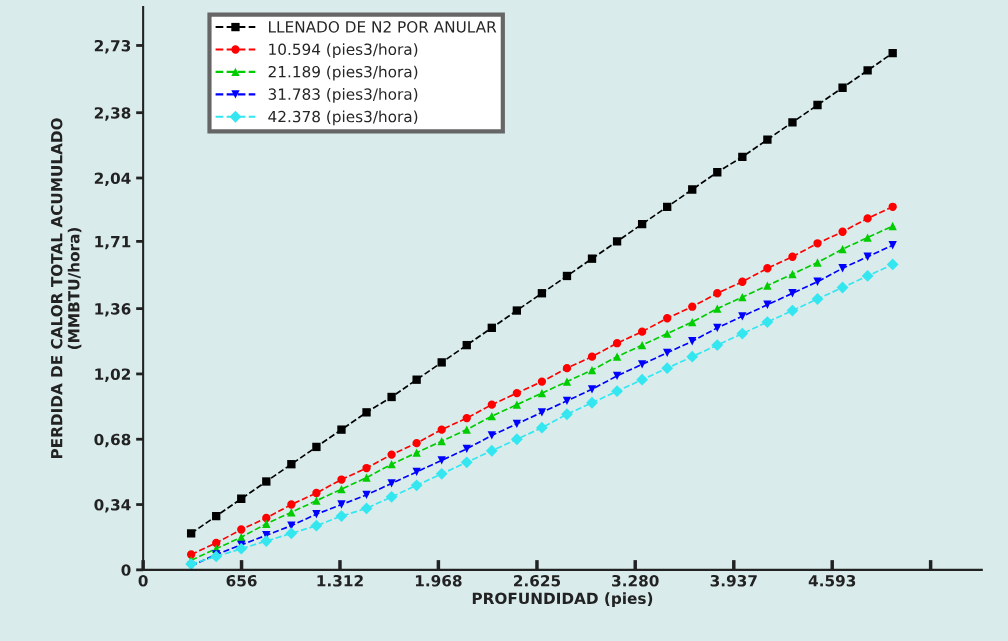  Describe the element at coordinates (112, 506) in the screenshot. I see `y-tick-label: 0,34` at that location.